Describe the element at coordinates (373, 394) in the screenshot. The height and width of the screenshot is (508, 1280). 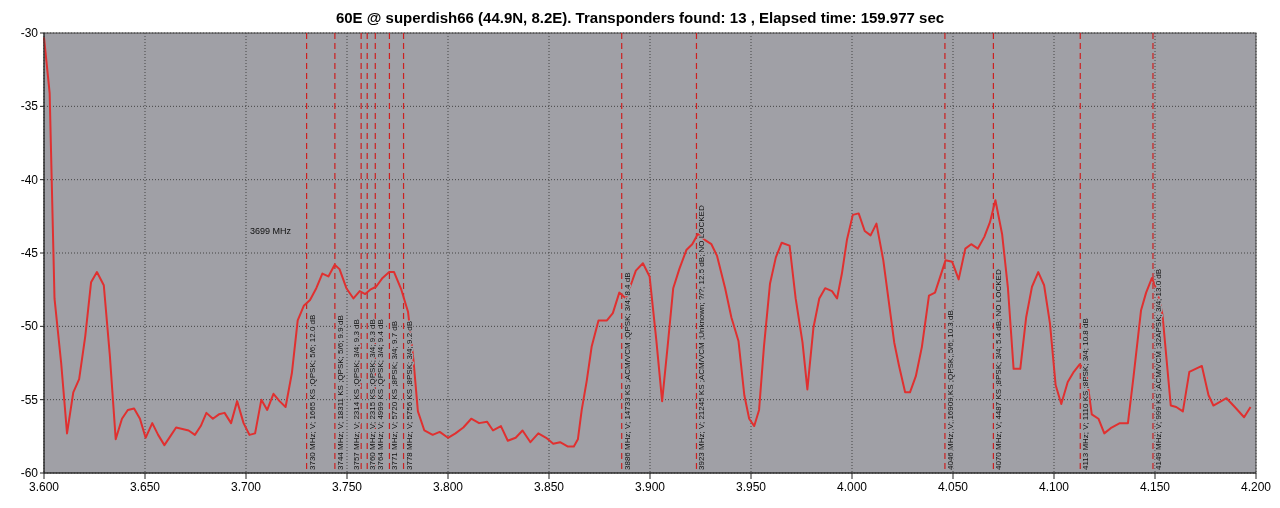
I see `ref-line-label: 3760 MHz; V; 2315 KS ;QPSK; 3/4; 9.3 dB` at that location.